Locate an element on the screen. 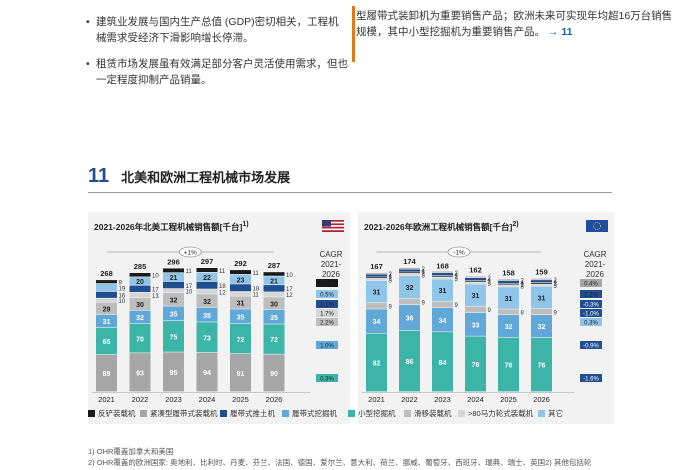  x-tick-label: 2026 is located at coordinates (541, 399).